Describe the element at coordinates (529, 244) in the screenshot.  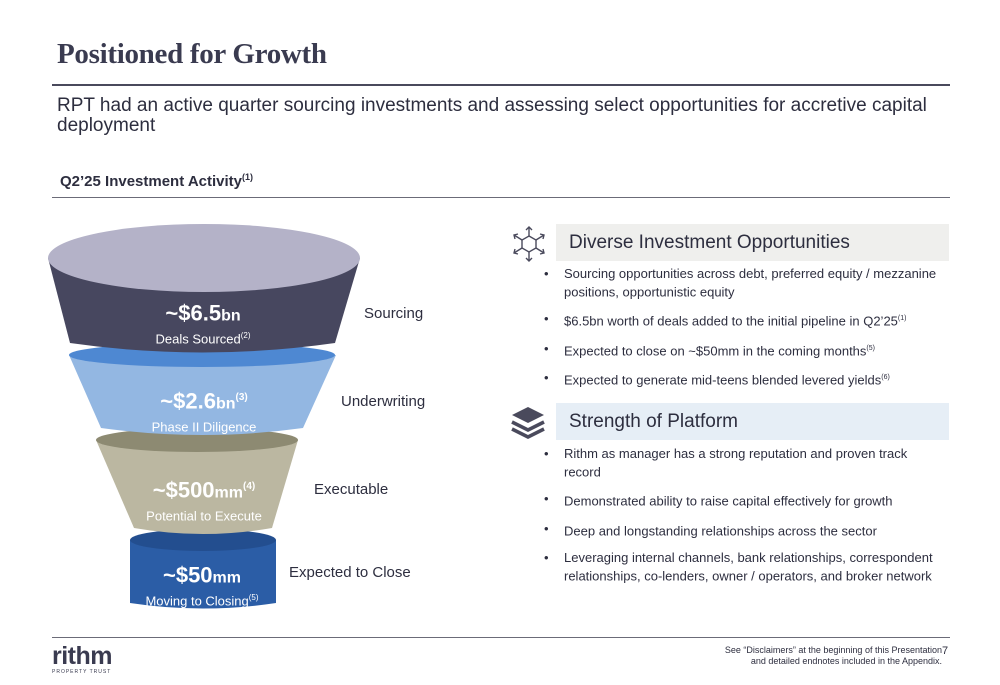
I see `network-icon` at that location.